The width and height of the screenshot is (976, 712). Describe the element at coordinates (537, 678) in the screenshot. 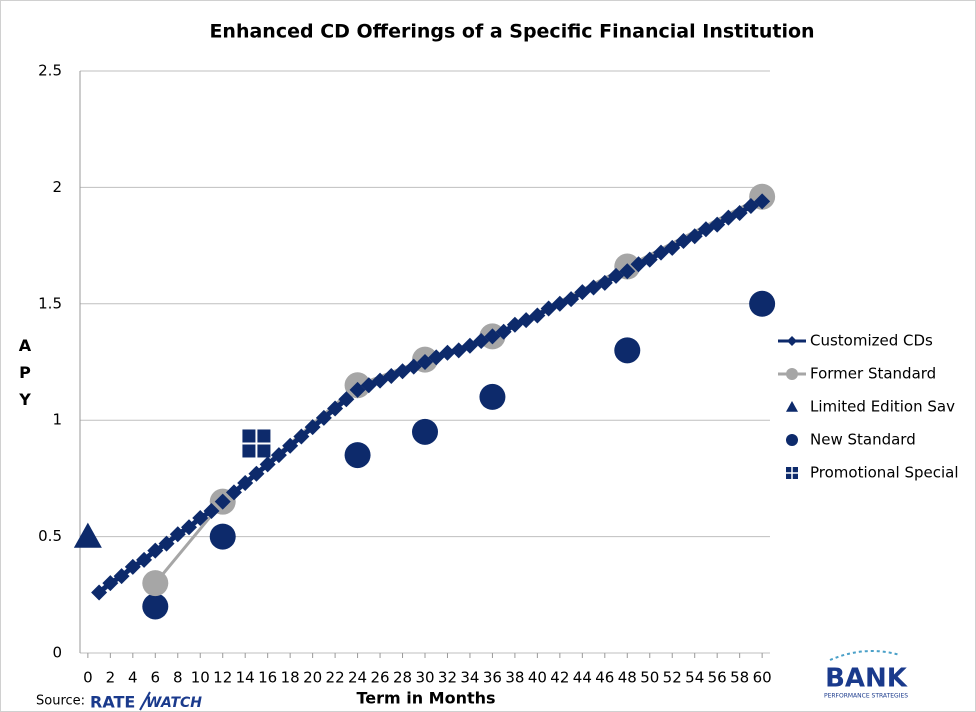

I see `x-tick-label: 40` at that location.